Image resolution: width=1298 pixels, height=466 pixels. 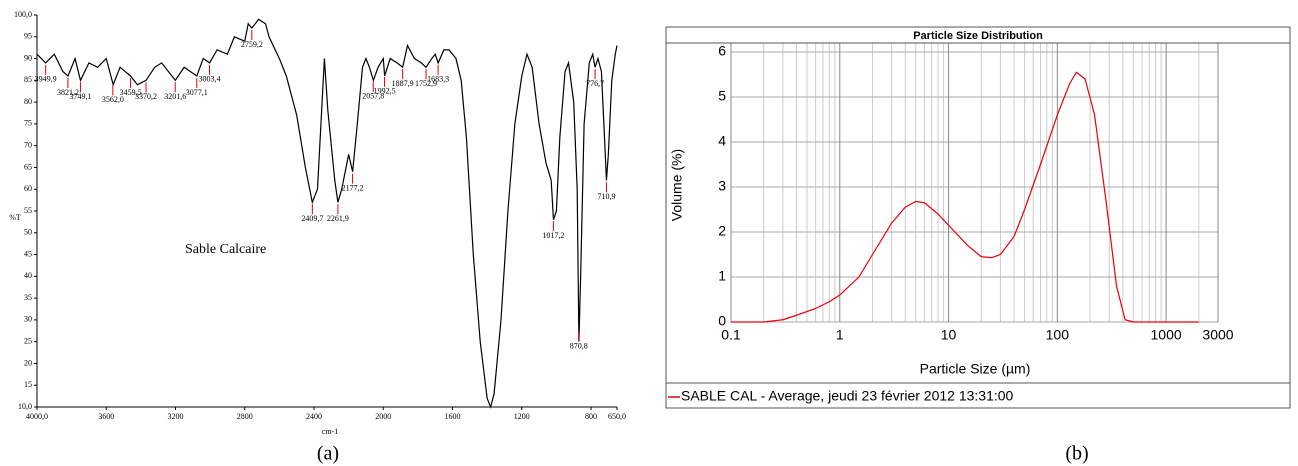 I want to click on peak-label: 3201,6, so click(x=175, y=96).